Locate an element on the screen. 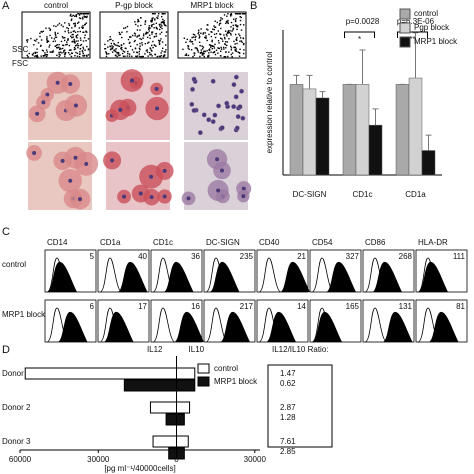  legend-label: Pgp block is located at coordinates (432, 27).